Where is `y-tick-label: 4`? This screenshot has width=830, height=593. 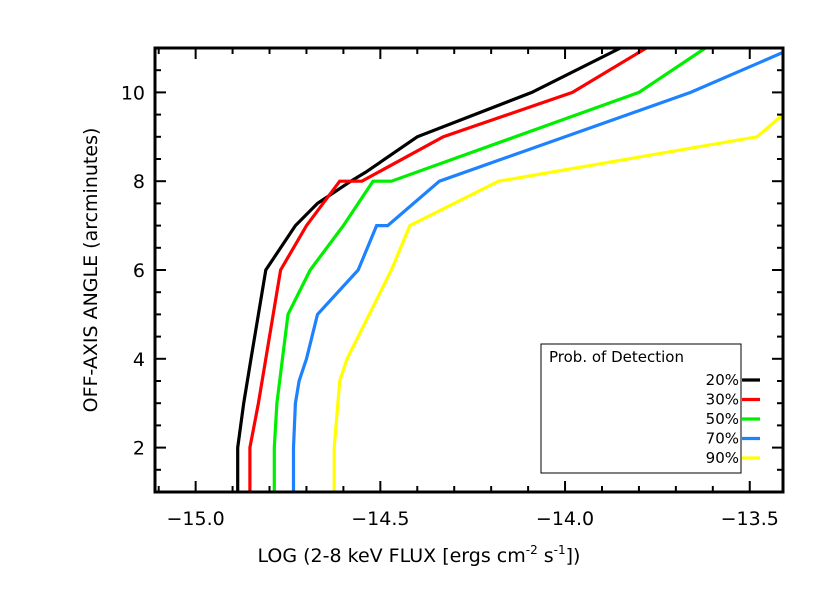 y-tick-label: 4 is located at coordinates (139, 360).